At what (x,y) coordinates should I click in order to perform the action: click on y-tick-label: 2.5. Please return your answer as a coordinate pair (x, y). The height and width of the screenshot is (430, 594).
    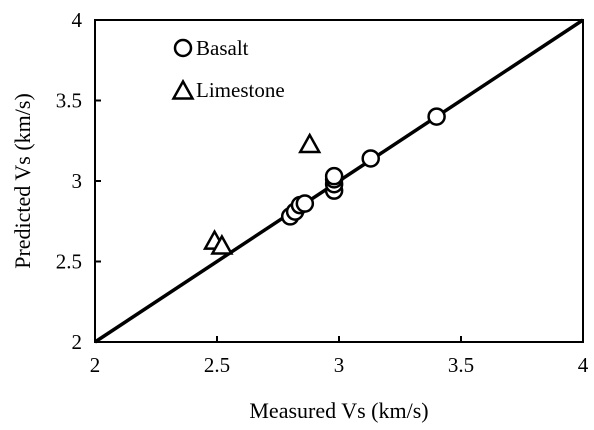
    Looking at the image, I should click on (69, 262).